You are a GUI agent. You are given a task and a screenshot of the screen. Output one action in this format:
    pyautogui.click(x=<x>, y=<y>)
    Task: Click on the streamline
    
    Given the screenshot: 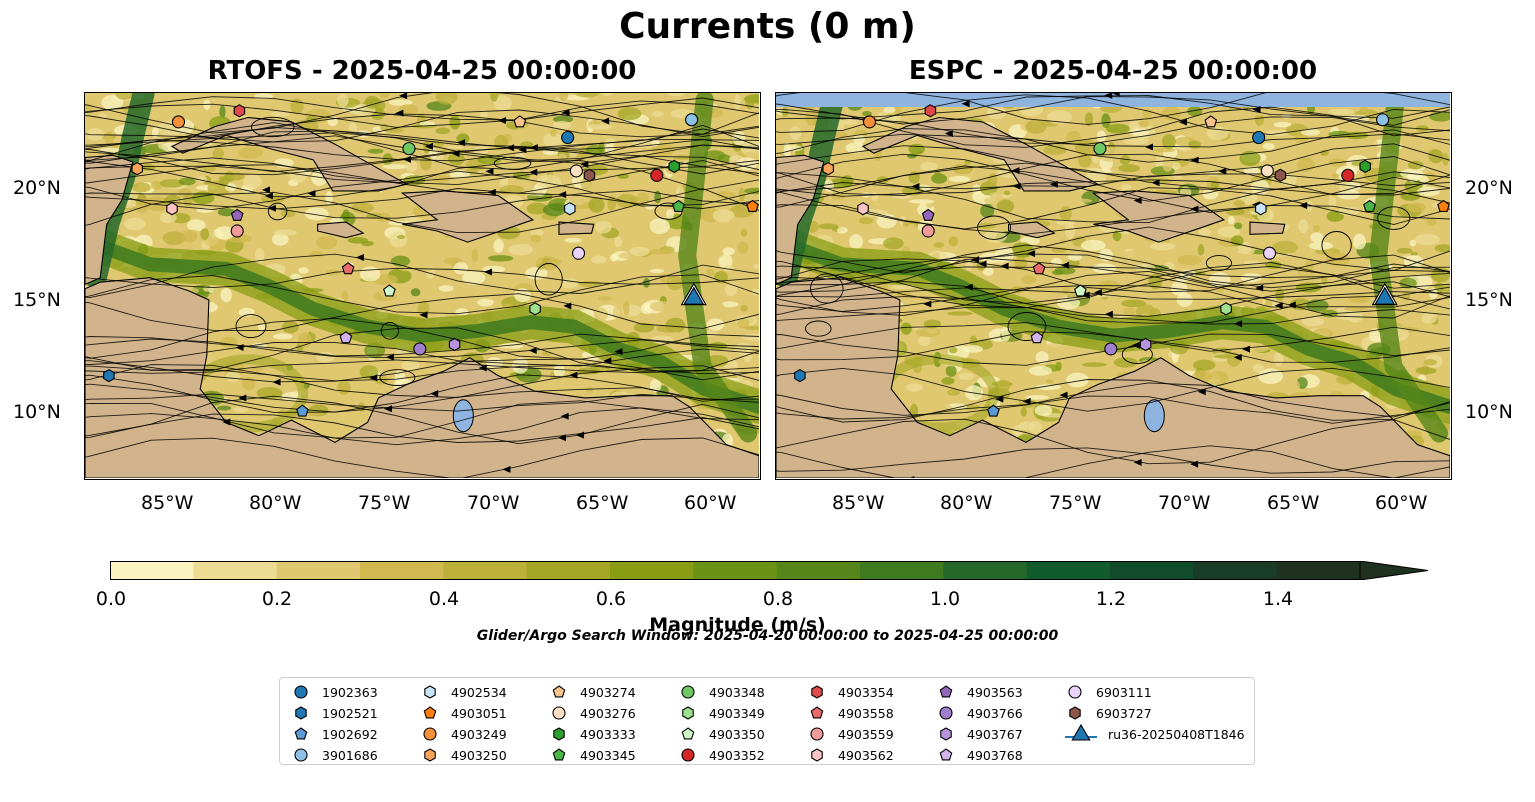 What is the action you would take?
    pyautogui.click(x=422, y=199)
    